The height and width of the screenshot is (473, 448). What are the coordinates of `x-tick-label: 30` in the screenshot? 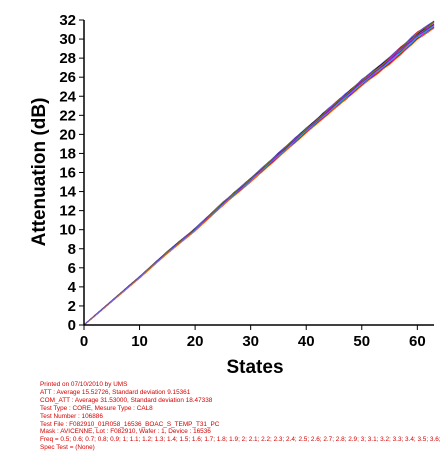 It's located at (250, 341).